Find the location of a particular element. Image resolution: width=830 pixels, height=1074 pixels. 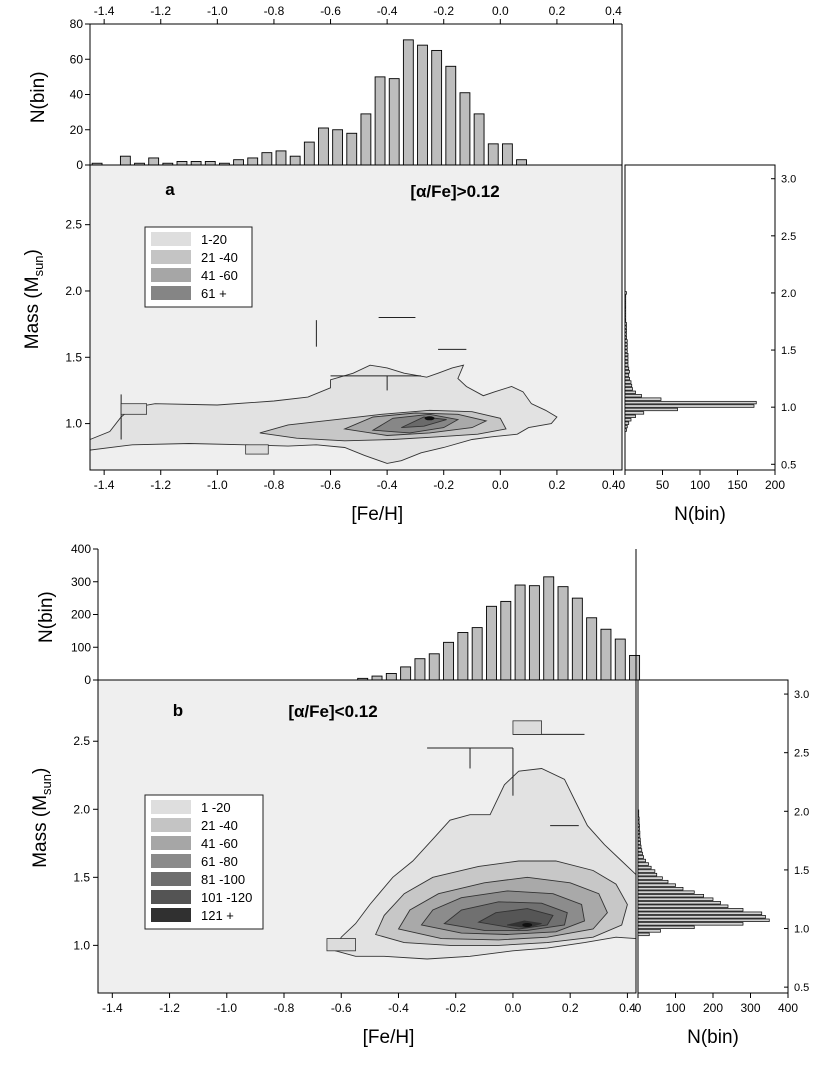

x-tick-label: 0.4 is located at coordinates (627, 1008).